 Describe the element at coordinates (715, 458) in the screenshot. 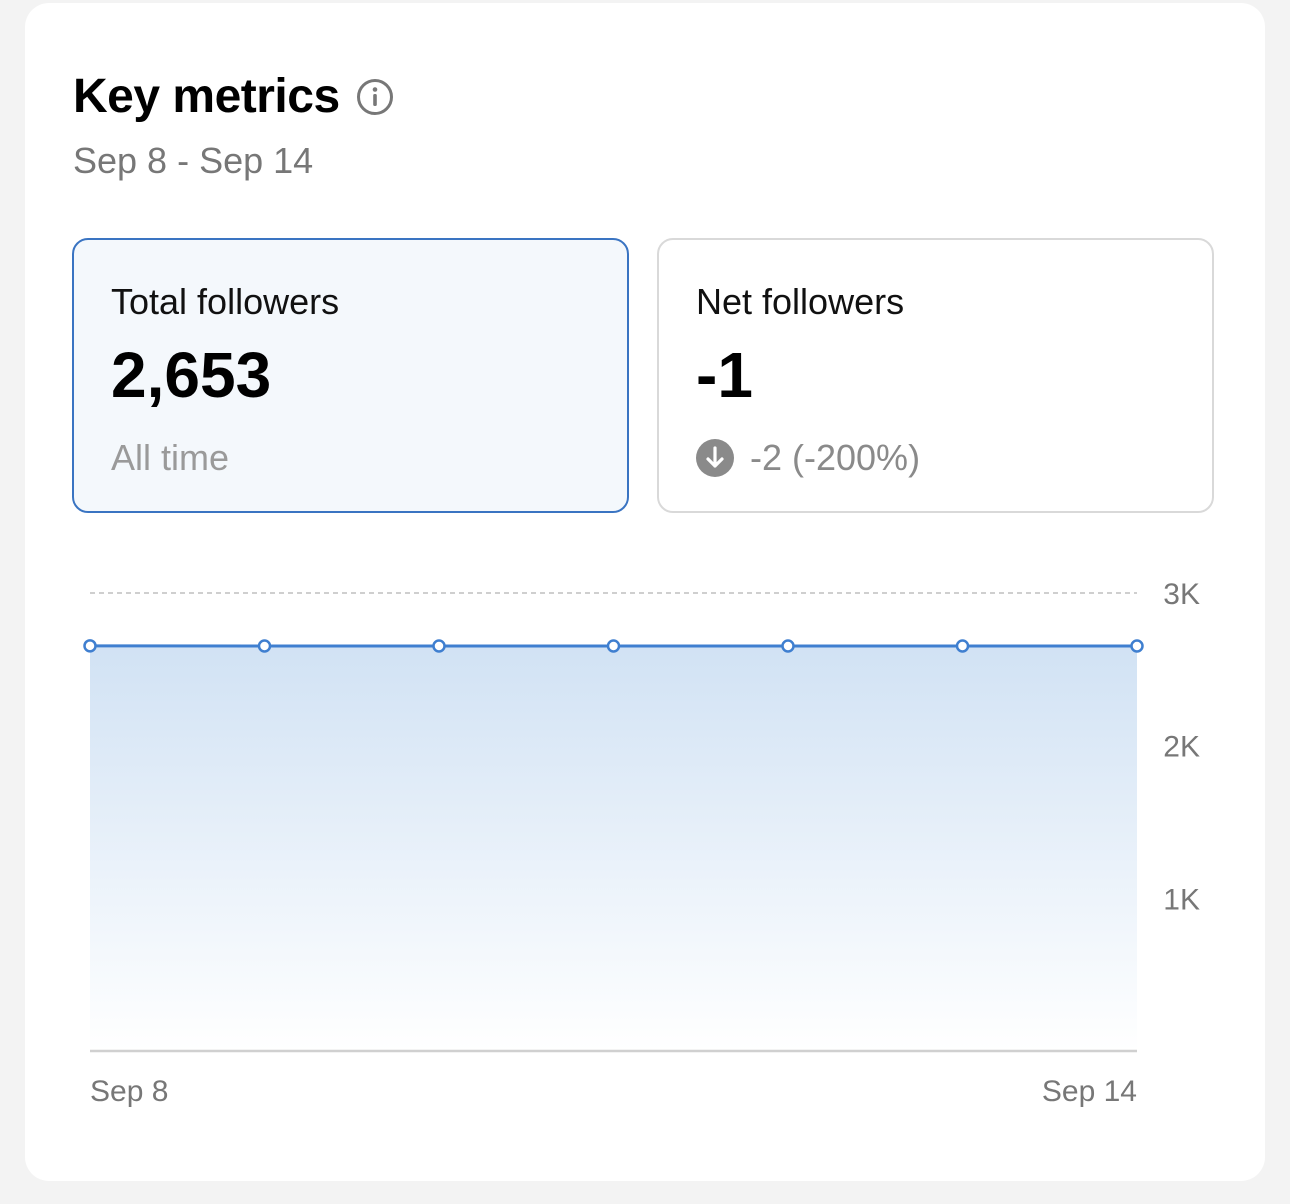

I see `arrow-down-circle-icon` at that location.